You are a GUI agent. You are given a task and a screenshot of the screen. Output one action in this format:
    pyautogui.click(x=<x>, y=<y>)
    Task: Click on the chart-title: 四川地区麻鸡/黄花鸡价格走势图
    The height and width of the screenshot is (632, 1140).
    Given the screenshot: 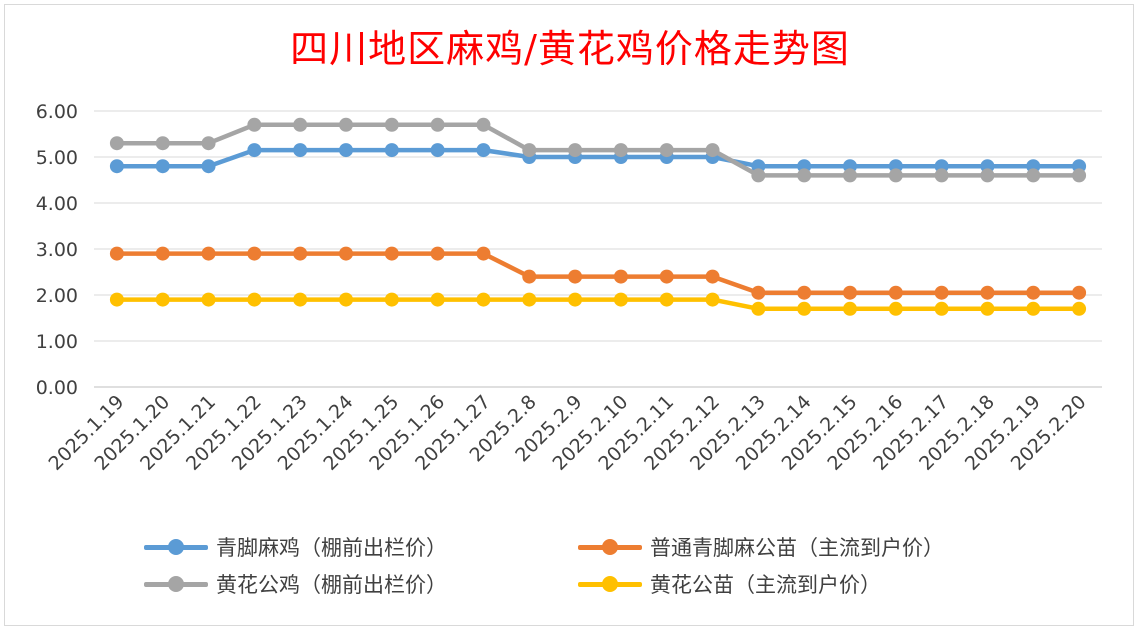 What is the action you would take?
    pyautogui.click(x=570, y=49)
    